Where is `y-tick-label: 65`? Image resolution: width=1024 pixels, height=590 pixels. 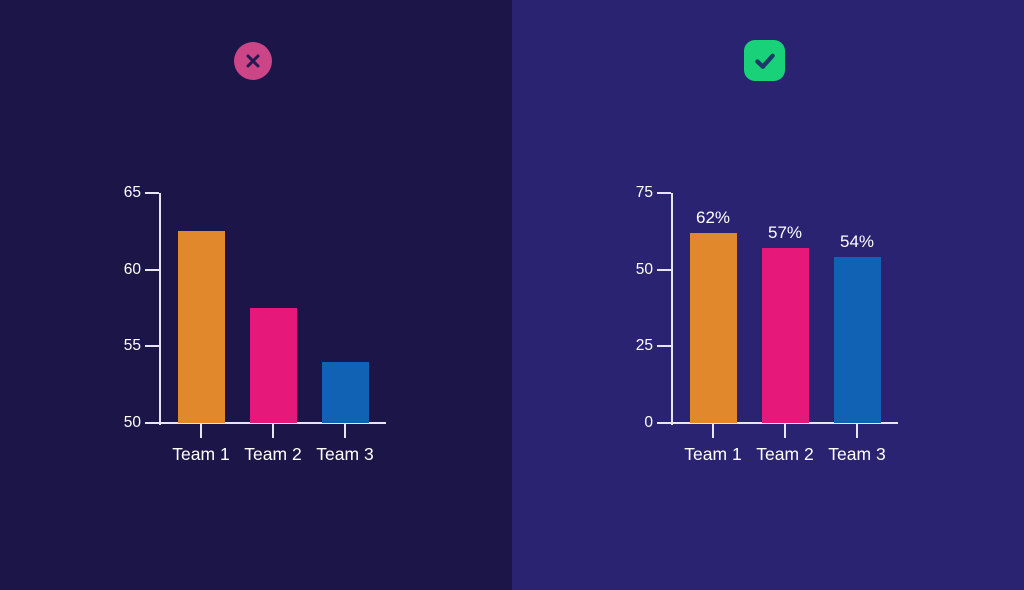 y-tick-label: 65 is located at coordinates (132, 192).